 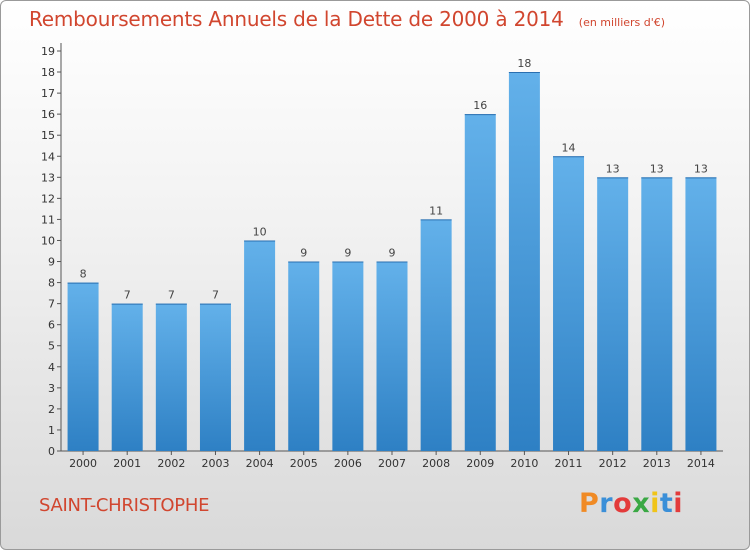 I want to click on bar-2011, so click(x=569, y=303).